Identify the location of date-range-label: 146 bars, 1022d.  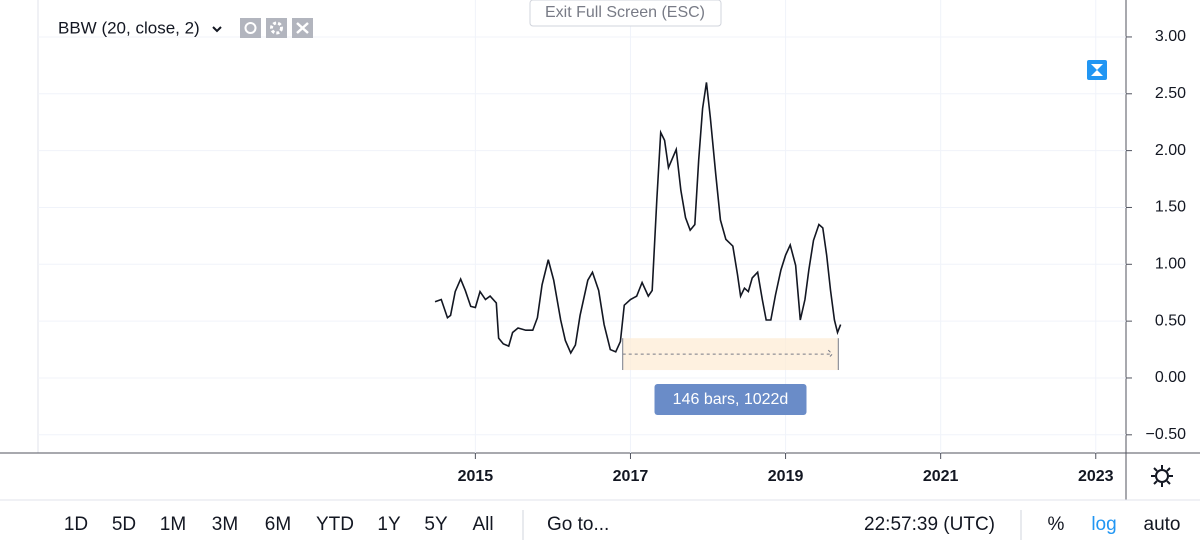
(731, 399).